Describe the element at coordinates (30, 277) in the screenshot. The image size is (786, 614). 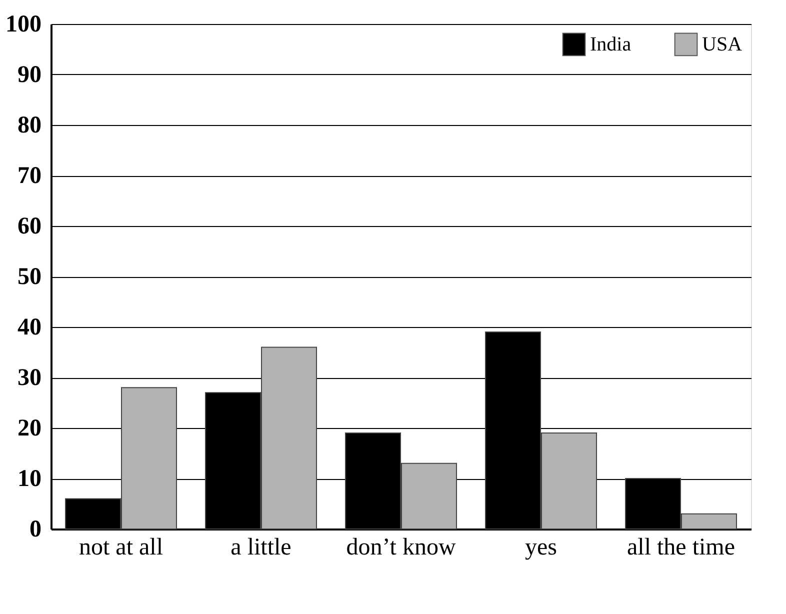
I see `y-tick-label: 50` at that location.